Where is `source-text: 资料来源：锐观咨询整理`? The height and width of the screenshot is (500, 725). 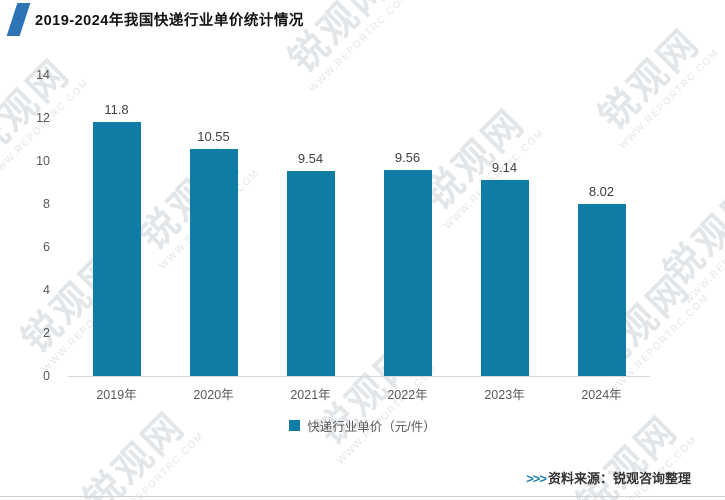
source-text: 资料来源：锐观咨询整理 is located at coordinates (619, 478).